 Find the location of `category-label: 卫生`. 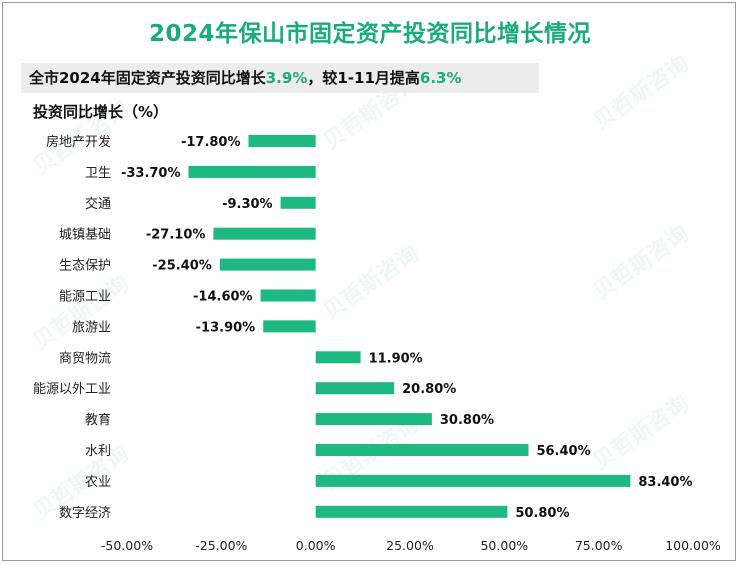

category-label: 卫生 is located at coordinates (98, 173).